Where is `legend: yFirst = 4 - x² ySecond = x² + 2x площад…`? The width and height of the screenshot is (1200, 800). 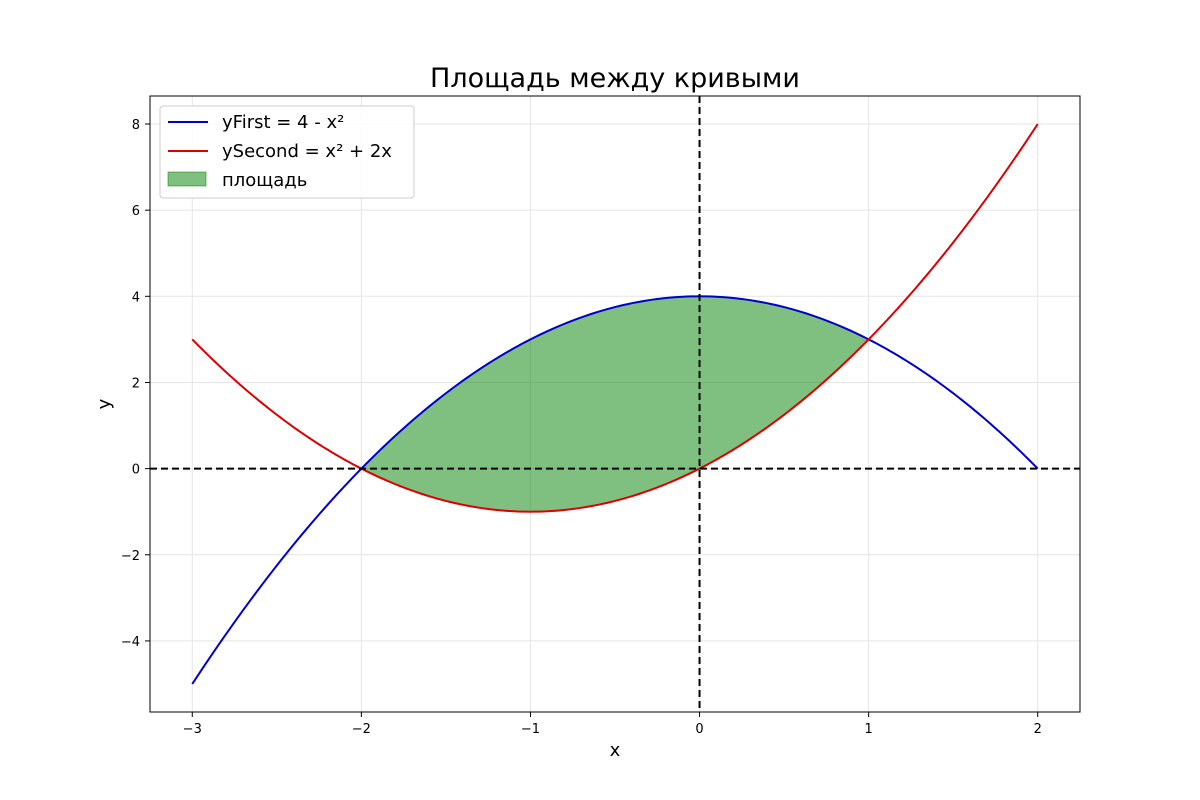
legend: yFirst = 4 - x² ySecond = x² + 2x площад… is located at coordinates (287, 152).